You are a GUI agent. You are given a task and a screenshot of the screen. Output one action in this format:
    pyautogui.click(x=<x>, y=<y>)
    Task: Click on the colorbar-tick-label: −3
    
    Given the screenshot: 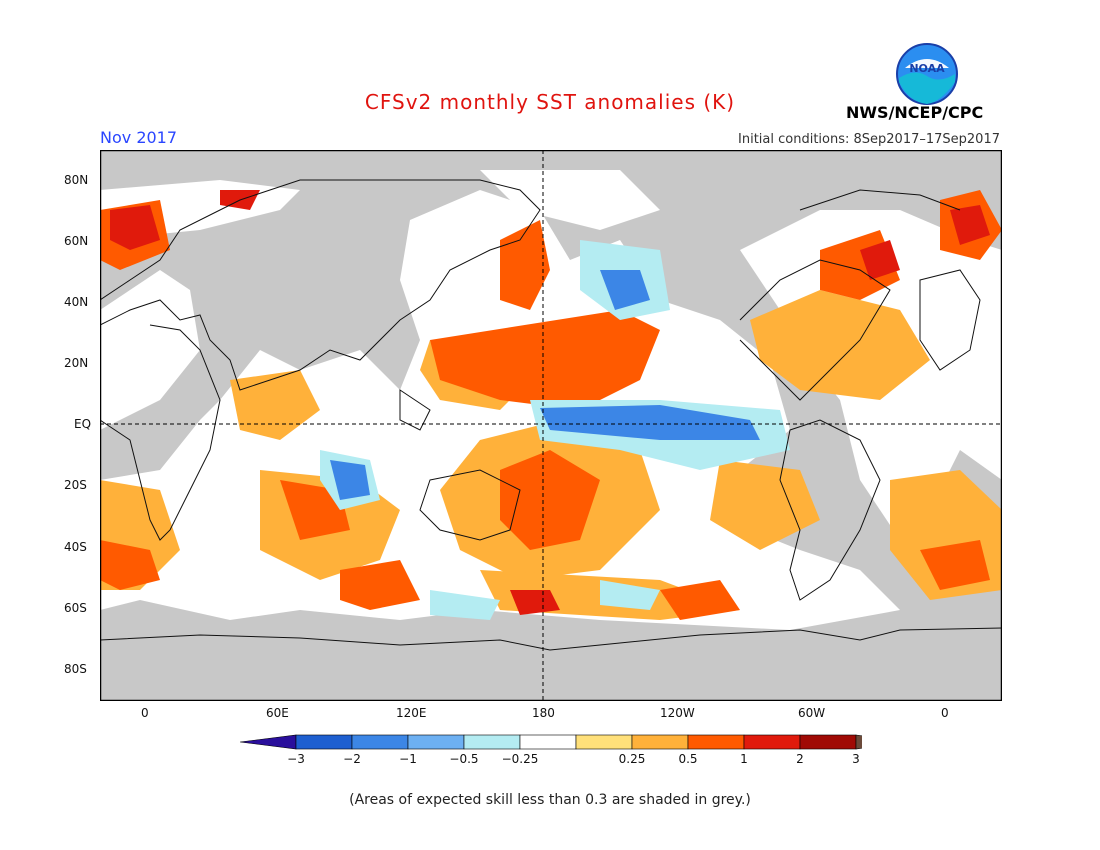 What is the action you would take?
    pyautogui.click(x=296, y=759)
    